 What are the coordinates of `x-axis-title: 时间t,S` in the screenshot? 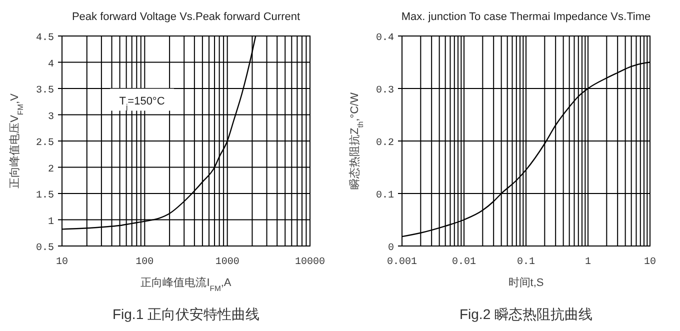 It's located at (526, 282).